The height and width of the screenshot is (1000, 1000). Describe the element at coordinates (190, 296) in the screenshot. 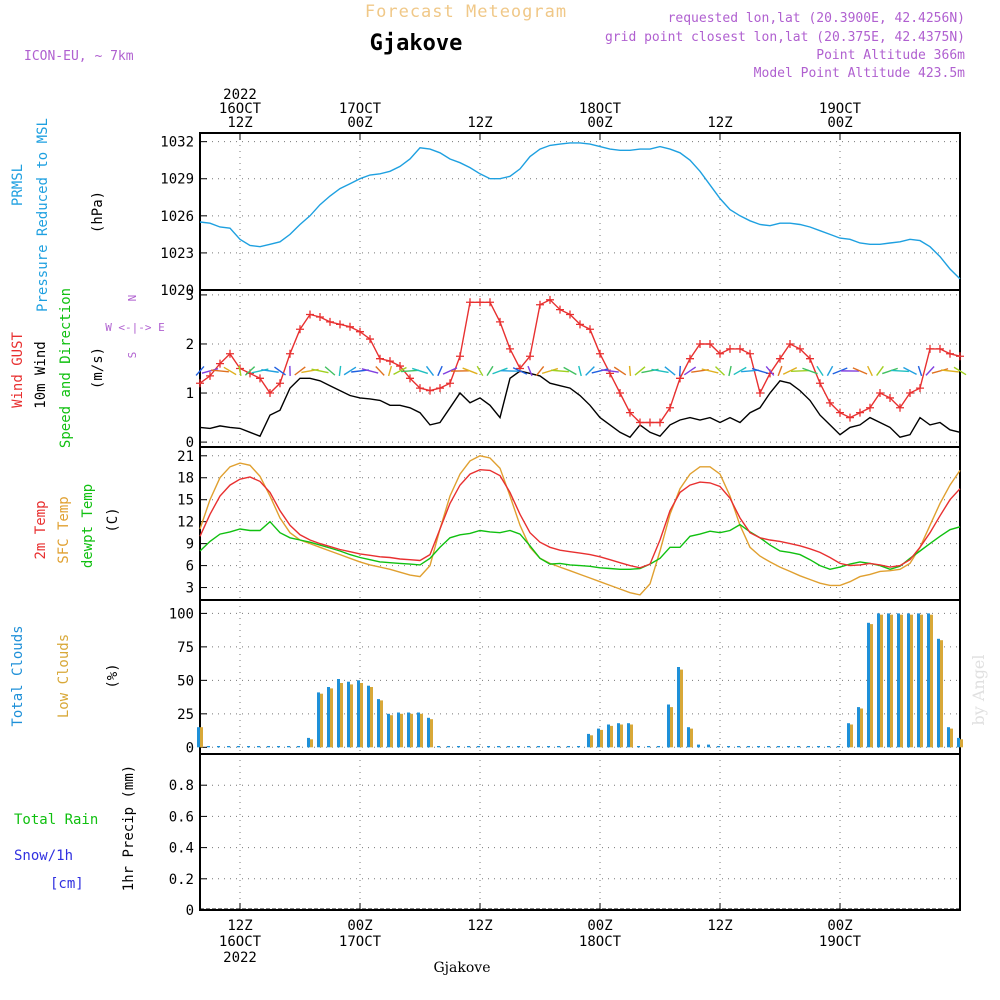

I see `wind-y-tick-label: 3` at that location.